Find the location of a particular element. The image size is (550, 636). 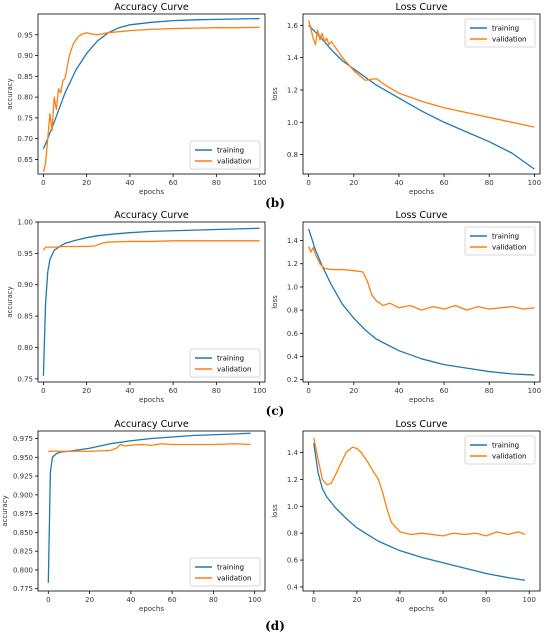

y-tick-label: 0.65 is located at coordinates (25, 160).